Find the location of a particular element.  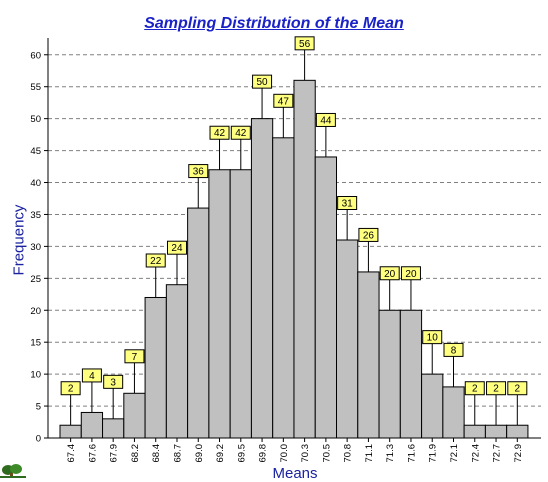

chart-title: Sampling Distribution of the Mean is located at coordinates (274, 23).